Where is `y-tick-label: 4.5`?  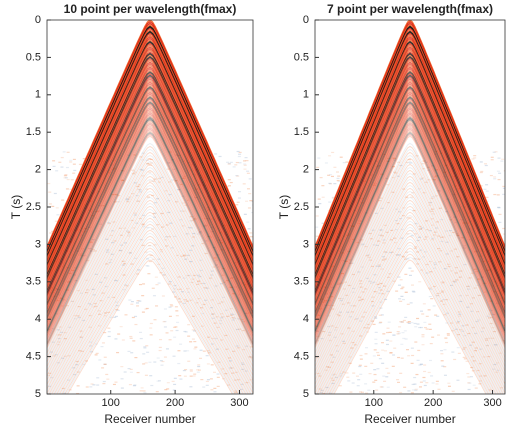 y-tick-label: 4.5 is located at coordinates (301, 357).